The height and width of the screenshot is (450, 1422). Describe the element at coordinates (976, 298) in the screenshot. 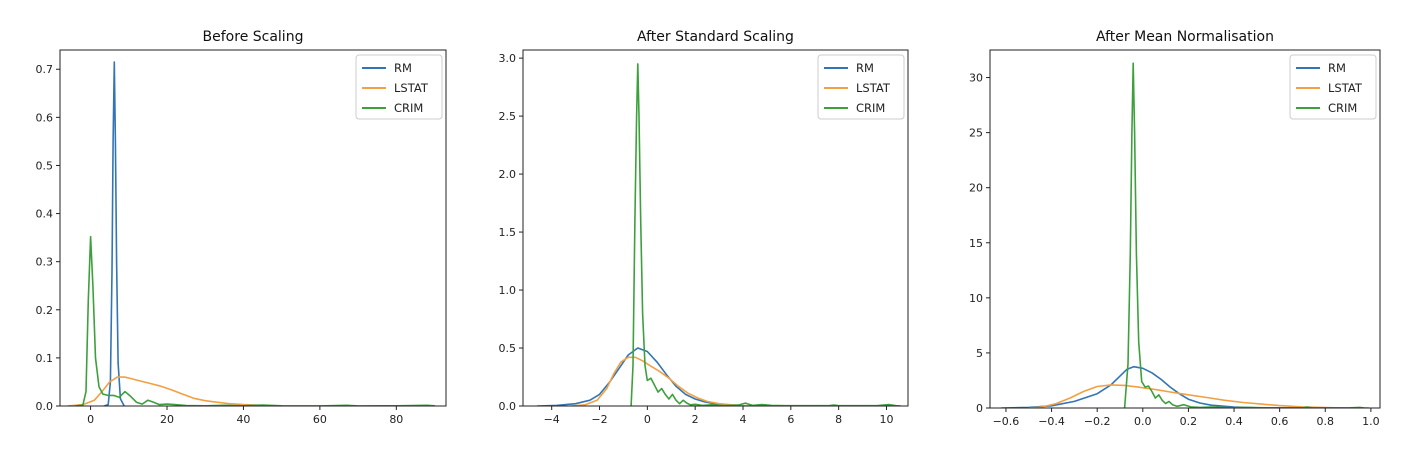

I see `y-tick-label: 10` at that location.